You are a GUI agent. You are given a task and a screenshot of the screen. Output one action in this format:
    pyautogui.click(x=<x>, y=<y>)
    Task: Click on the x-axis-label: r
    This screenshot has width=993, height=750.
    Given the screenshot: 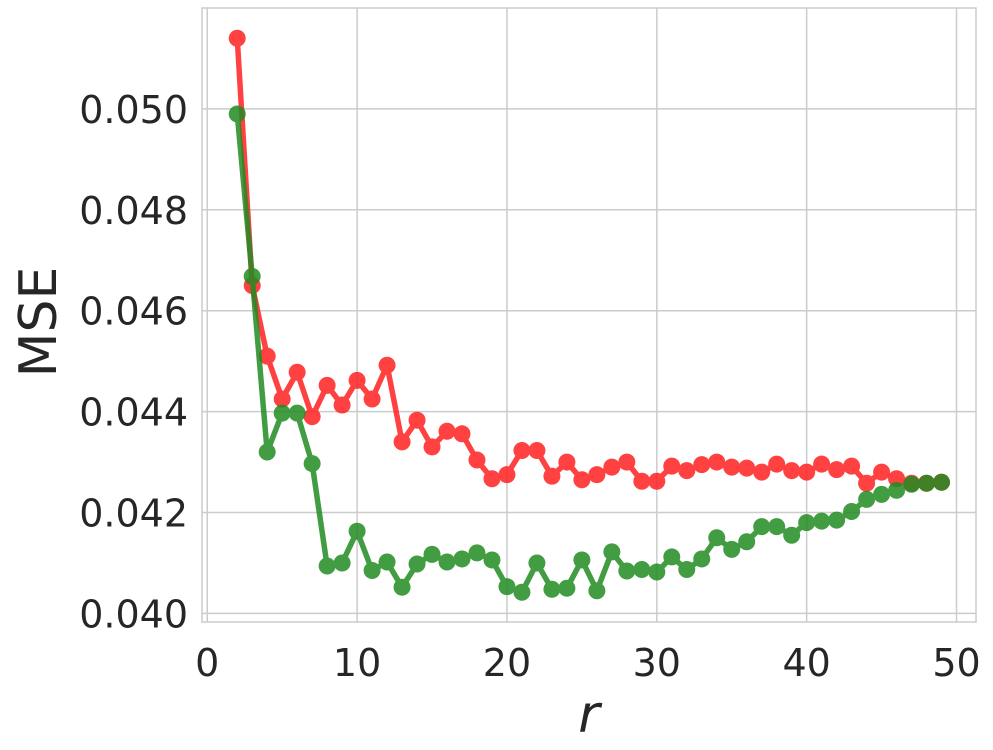 What is the action you would take?
    pyautogui.click(x=590, y=715)
    